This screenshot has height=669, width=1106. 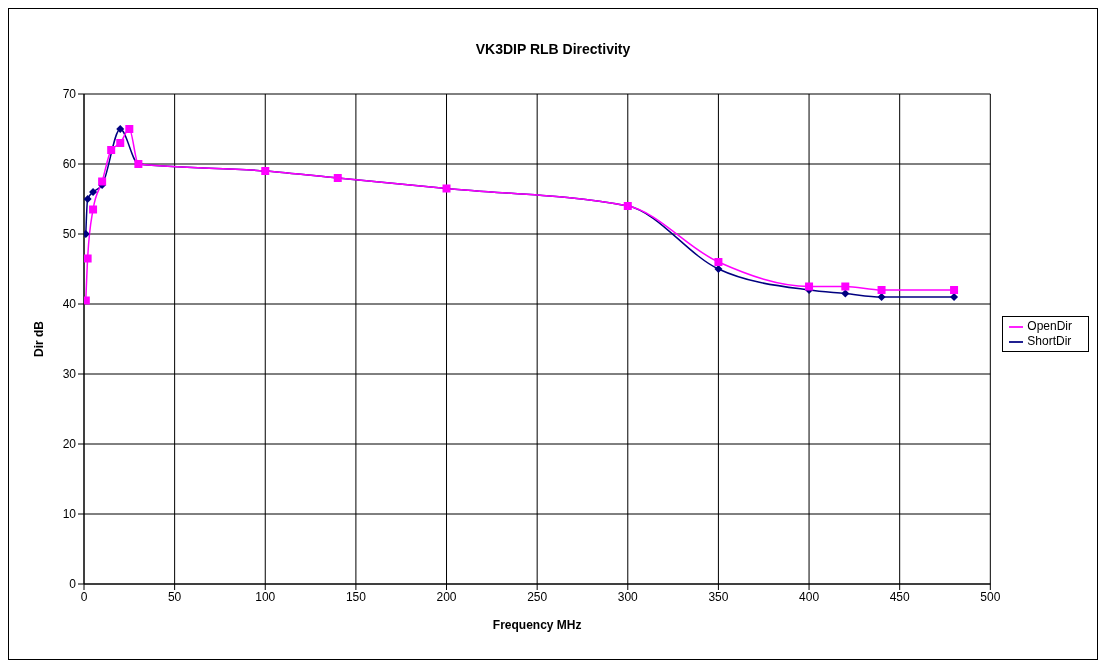 What do you see at coordinates (69, 374) in the screenshot?
I see `y-tick-label: 30` at bounding box center [69, 374].